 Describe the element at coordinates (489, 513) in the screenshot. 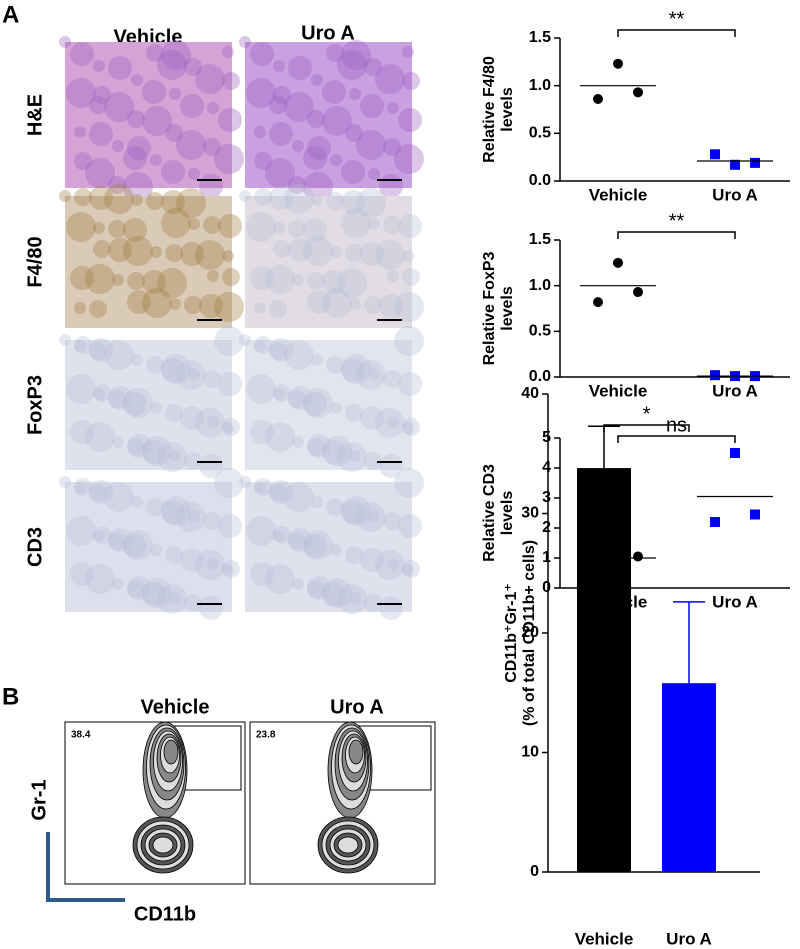

I see `y-axis-label: Relative CD3` at that location.